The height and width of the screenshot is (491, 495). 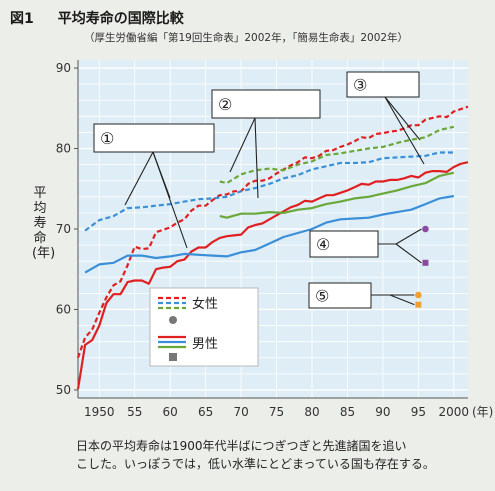 I want to click on x-tick-label: 65, so click(x=205, y=412).